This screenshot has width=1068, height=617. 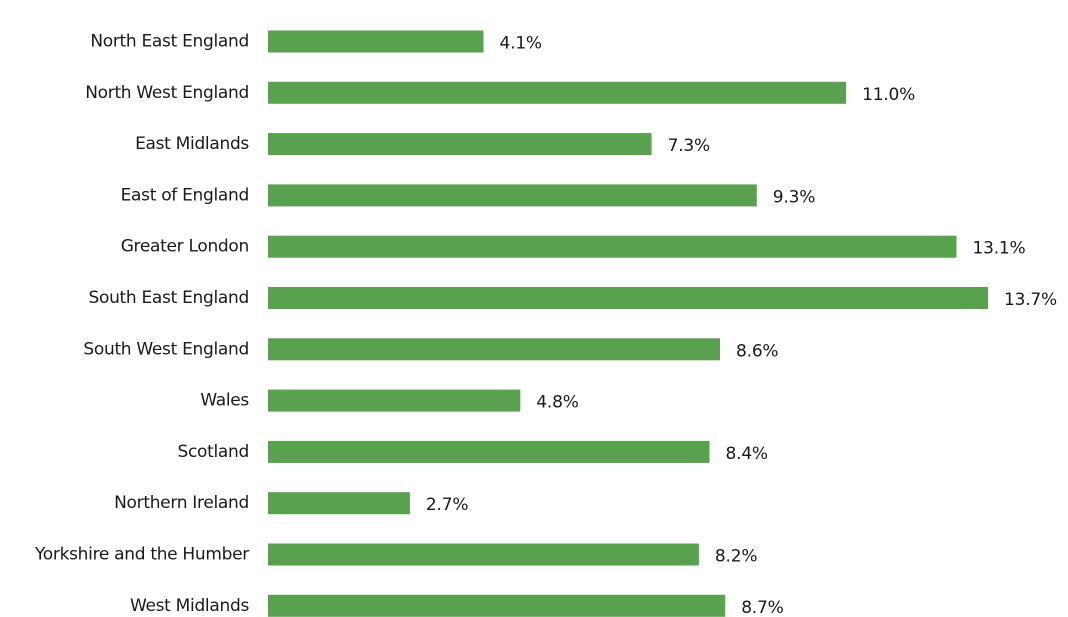 I want to click on value-label-south-east-england: 13.7%, so click(x=1030, y=300).